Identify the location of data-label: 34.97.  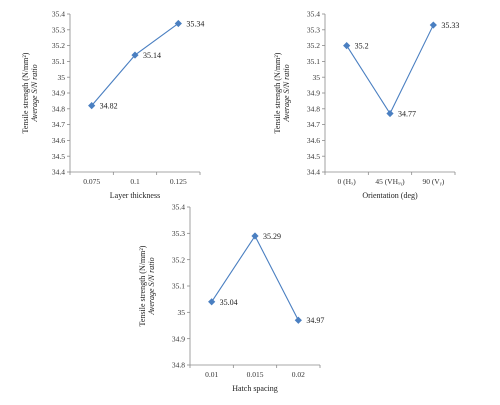
(315, 320).